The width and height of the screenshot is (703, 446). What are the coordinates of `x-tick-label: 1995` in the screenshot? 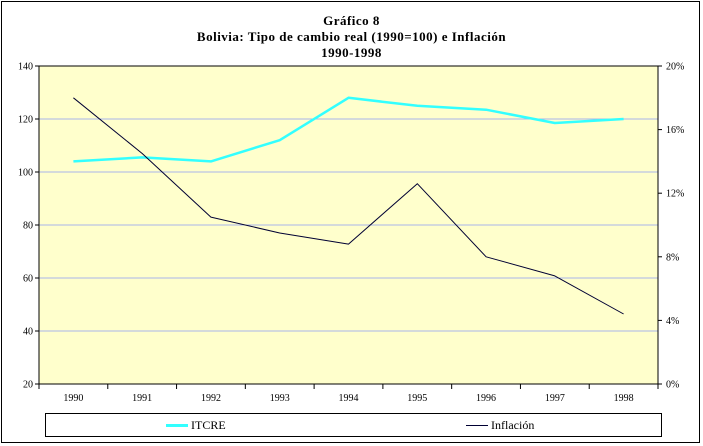 It's located at (417, 398).